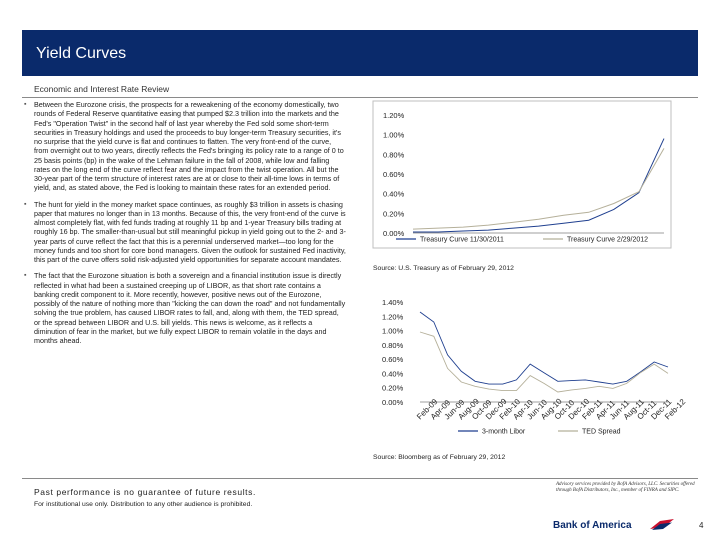 This screenshot has height=540, width=720. Describe the element at coordinates (360, 53) in the screenshot. I see `header-bar: Yield Curves` at that location.